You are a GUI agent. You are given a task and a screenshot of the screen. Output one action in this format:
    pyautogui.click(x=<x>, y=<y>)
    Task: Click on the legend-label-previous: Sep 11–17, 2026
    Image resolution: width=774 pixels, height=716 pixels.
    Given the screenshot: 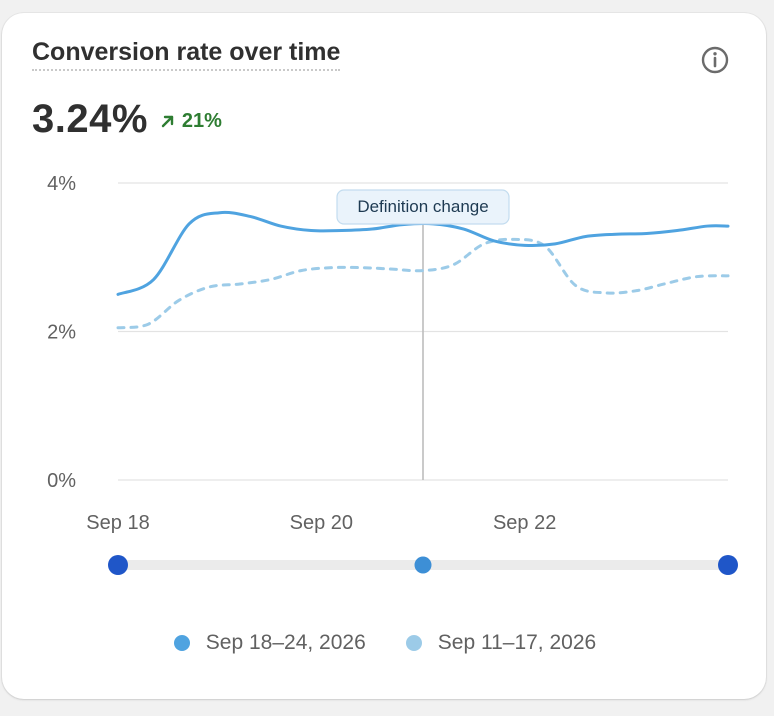 What is the action you would take?
    pyautogui.click(x=517, y=642)
    